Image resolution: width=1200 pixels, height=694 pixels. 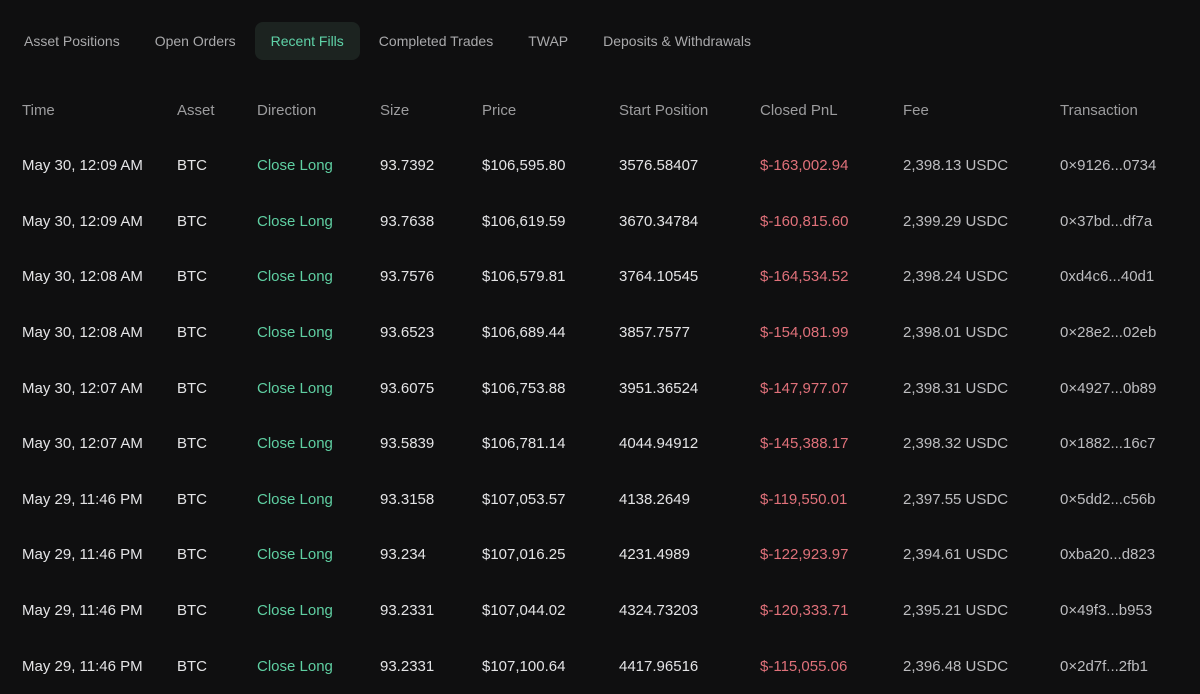 I want to click on cell-closed-pnl: $-154,081.99, so click(x=804, y=333).